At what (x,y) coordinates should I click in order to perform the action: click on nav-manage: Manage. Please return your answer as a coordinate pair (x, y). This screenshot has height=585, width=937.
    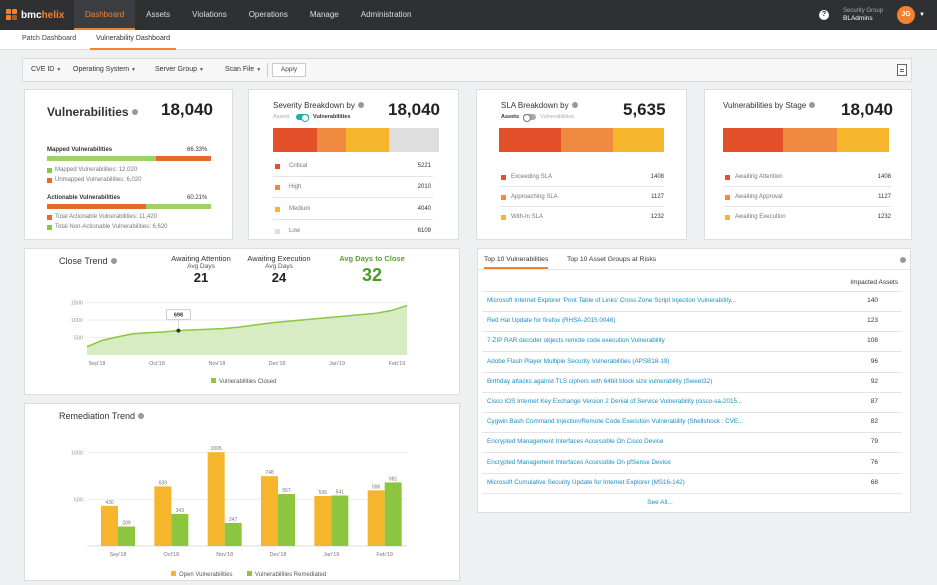
    Looking at the image, I should click on (324, 14).